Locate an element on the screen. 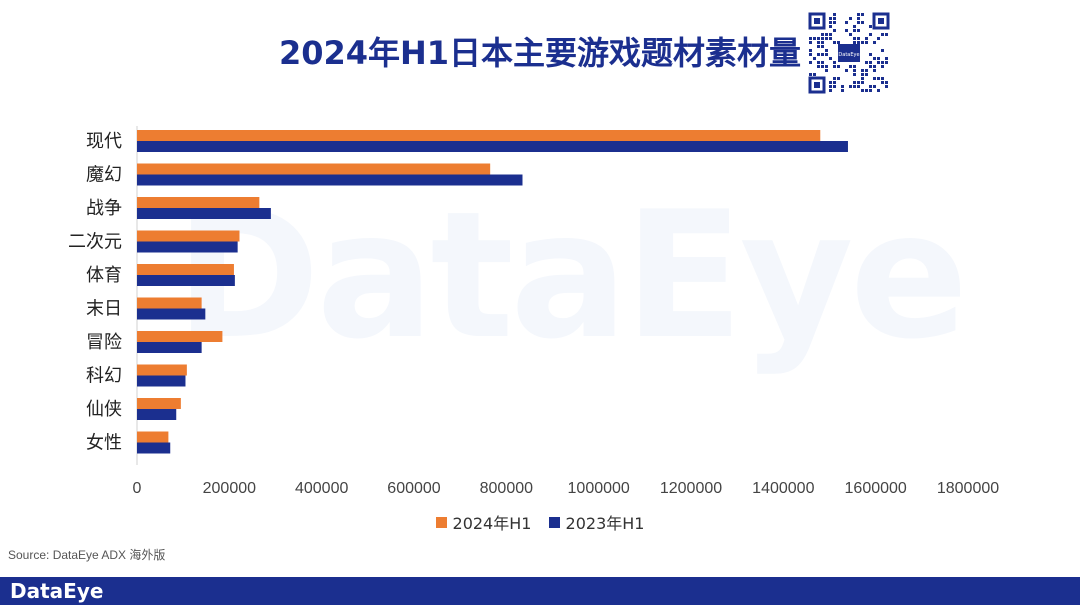 This screenshot has width=1080, height=605. category-label: 体育 is located at coordinates (104, 275).